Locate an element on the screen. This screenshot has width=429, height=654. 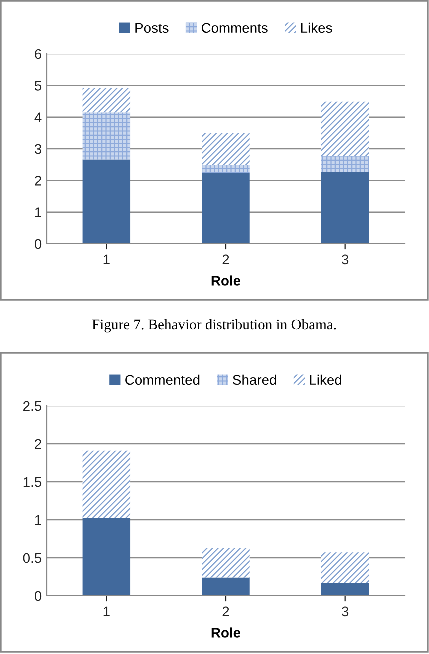
y-tick-label: 5 is located at coordinates (38, 86).